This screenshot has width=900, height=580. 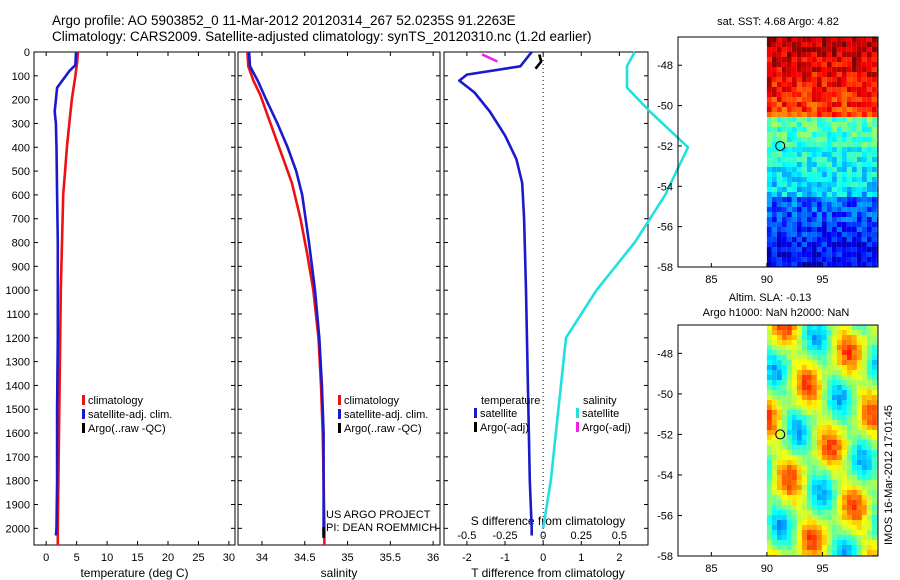 I want to click on depth-tick-label: 300, so click(x=21, y=124).